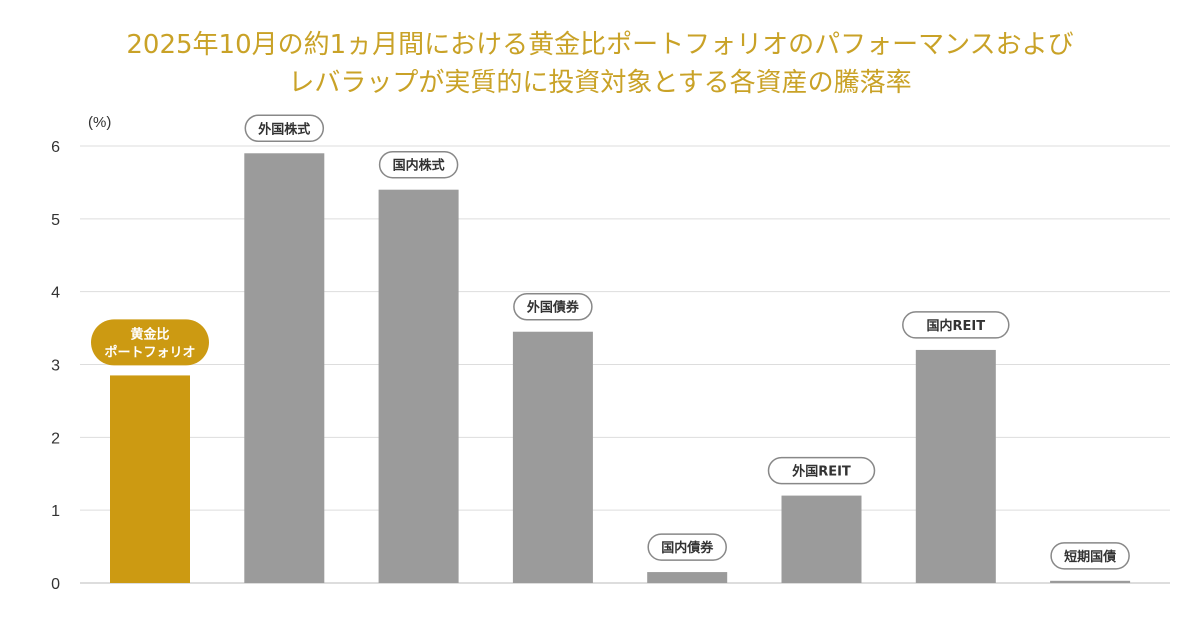 The image size is (1200, 640). Describe the element at coordinates (149, 352) in the screenshot. I see `category-label-text: ポートフォリオ` at that location.